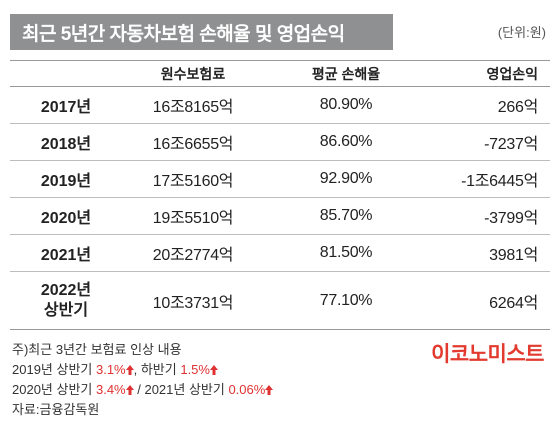 This screenshot has width=560, height=444. I want to click on row-year-stack: 2022년 상반기, so click(66, 301).